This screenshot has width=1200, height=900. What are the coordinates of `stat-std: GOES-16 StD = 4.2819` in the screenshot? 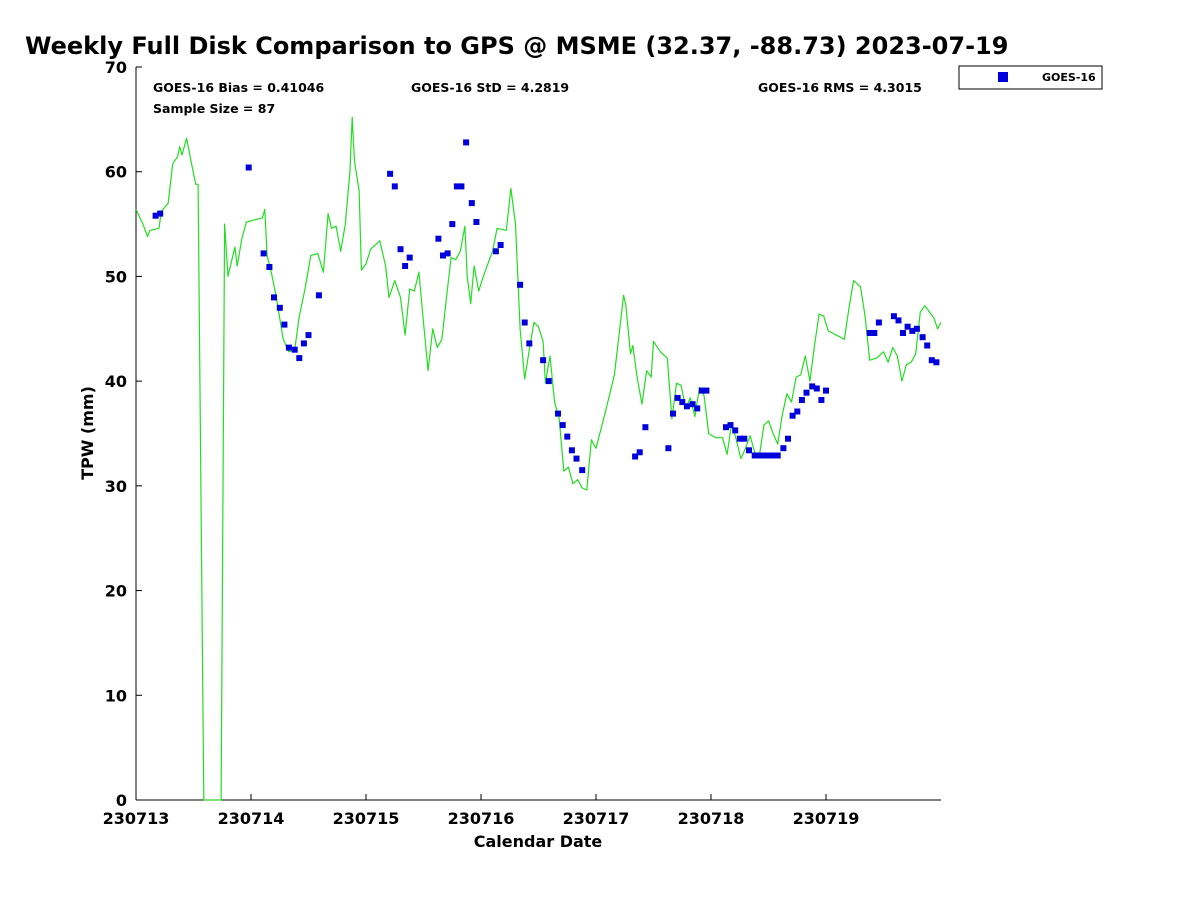 It's located at (490, 87).